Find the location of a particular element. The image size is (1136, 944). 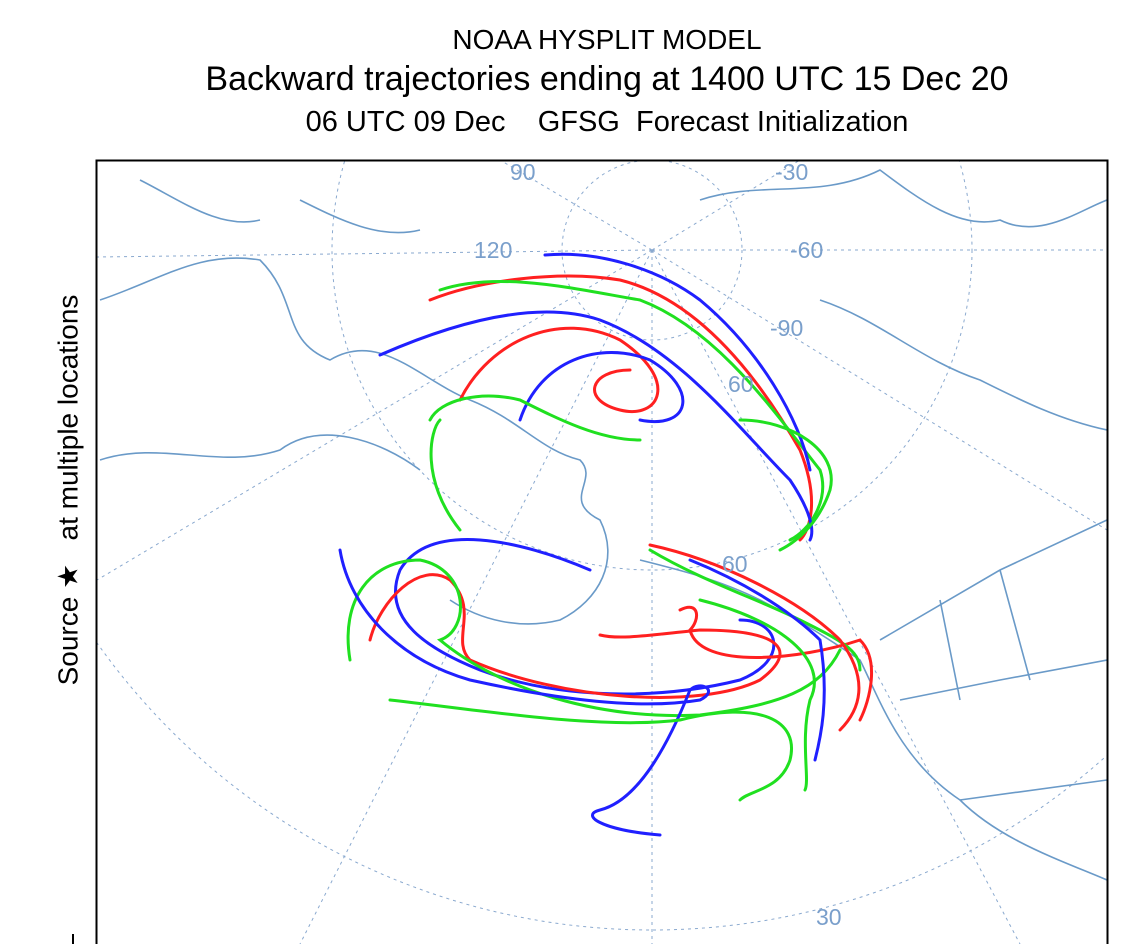

graticule-label: -60 is located at coordinates (806, 250).